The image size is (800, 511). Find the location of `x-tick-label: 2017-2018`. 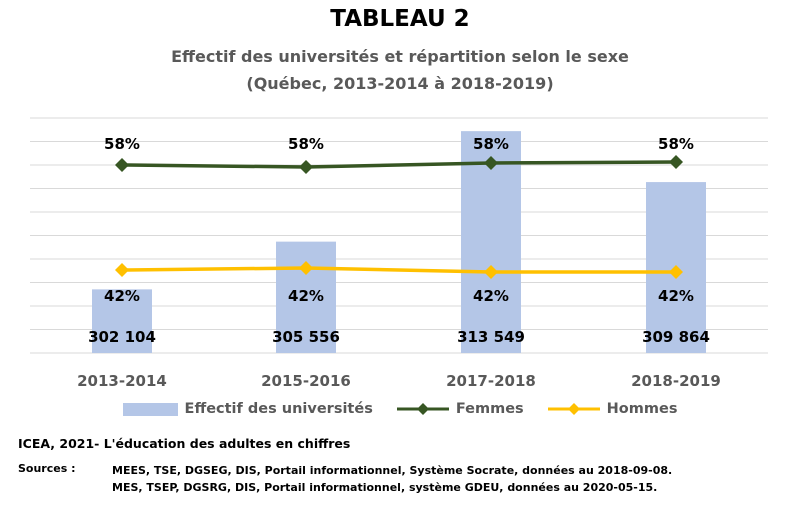

x-tick-label: 2017-2018 is located at coordinates (491, 381).